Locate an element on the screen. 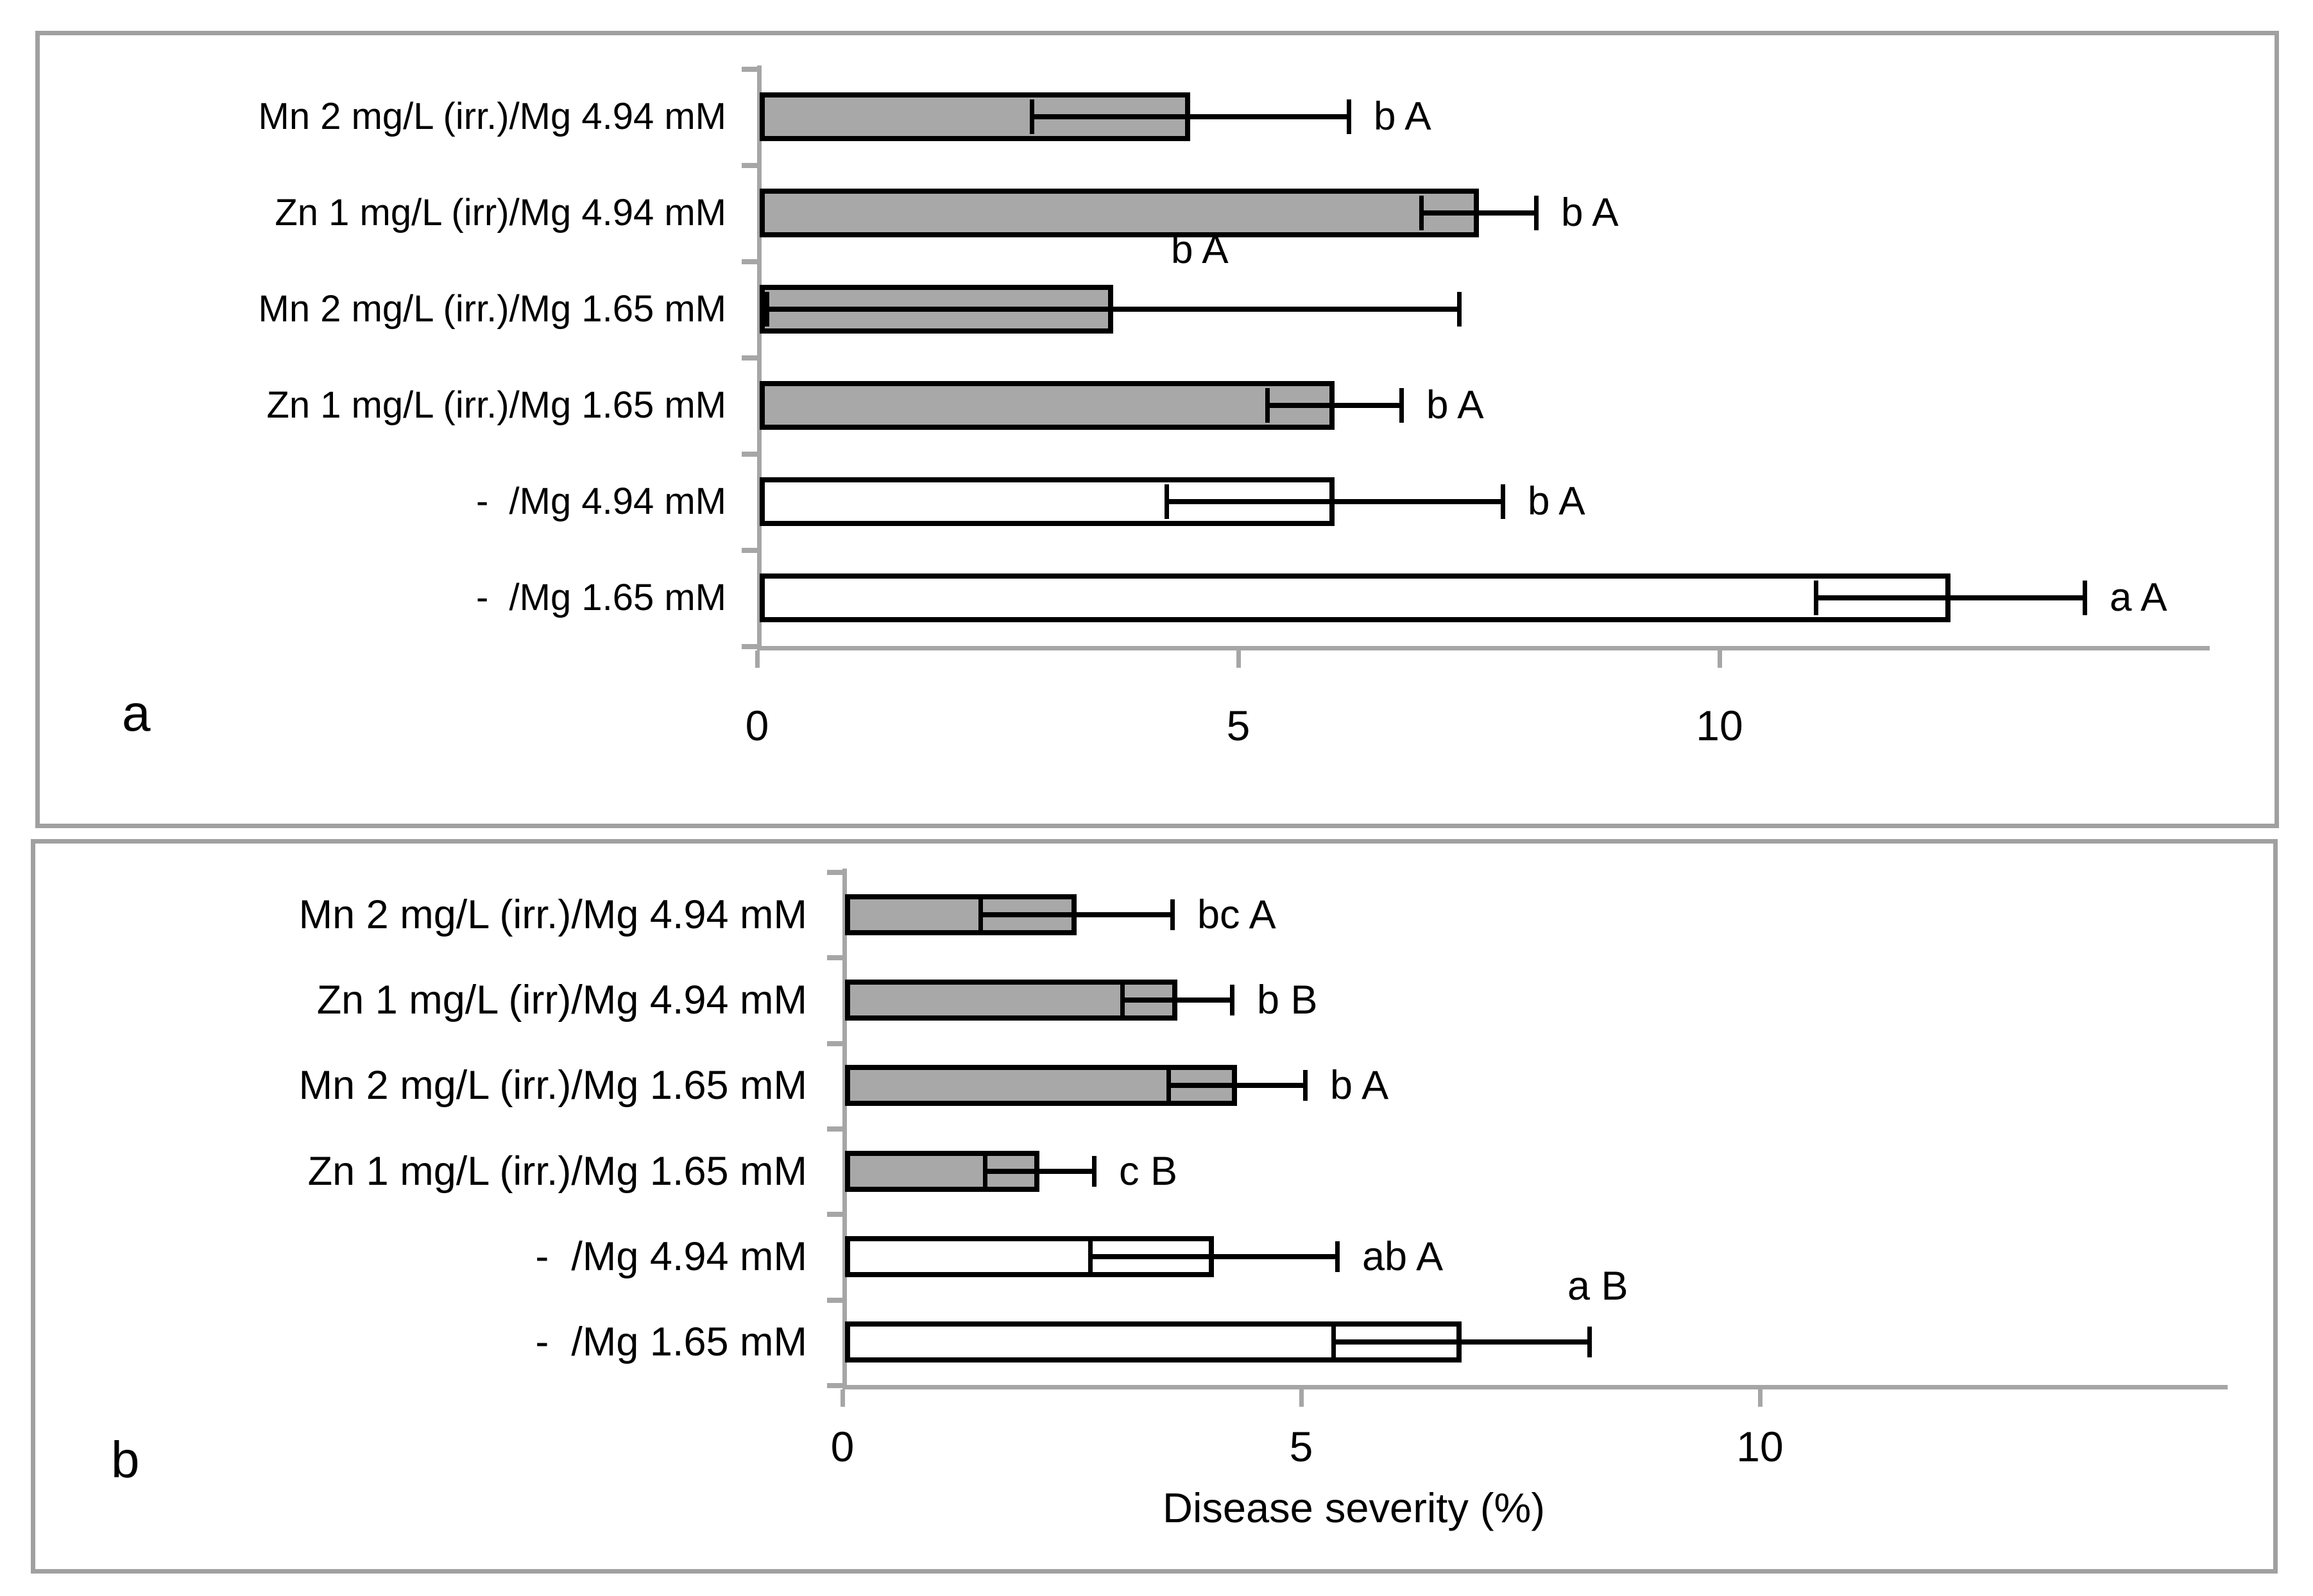 The image size is (2313, 1596). significance-label: a A is located at coordinates (2138, 598).